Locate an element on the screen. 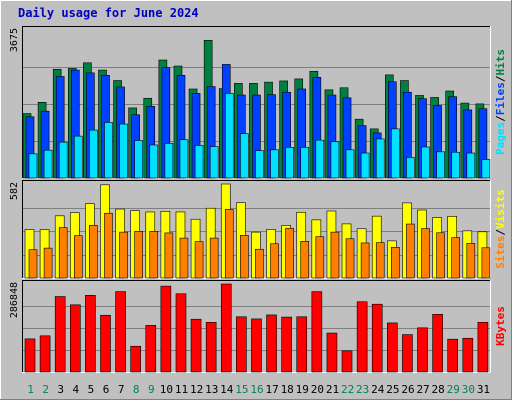 This screenshot has height=400, width=512. x-tick-label: 29 is located at coordinates (453, 389).